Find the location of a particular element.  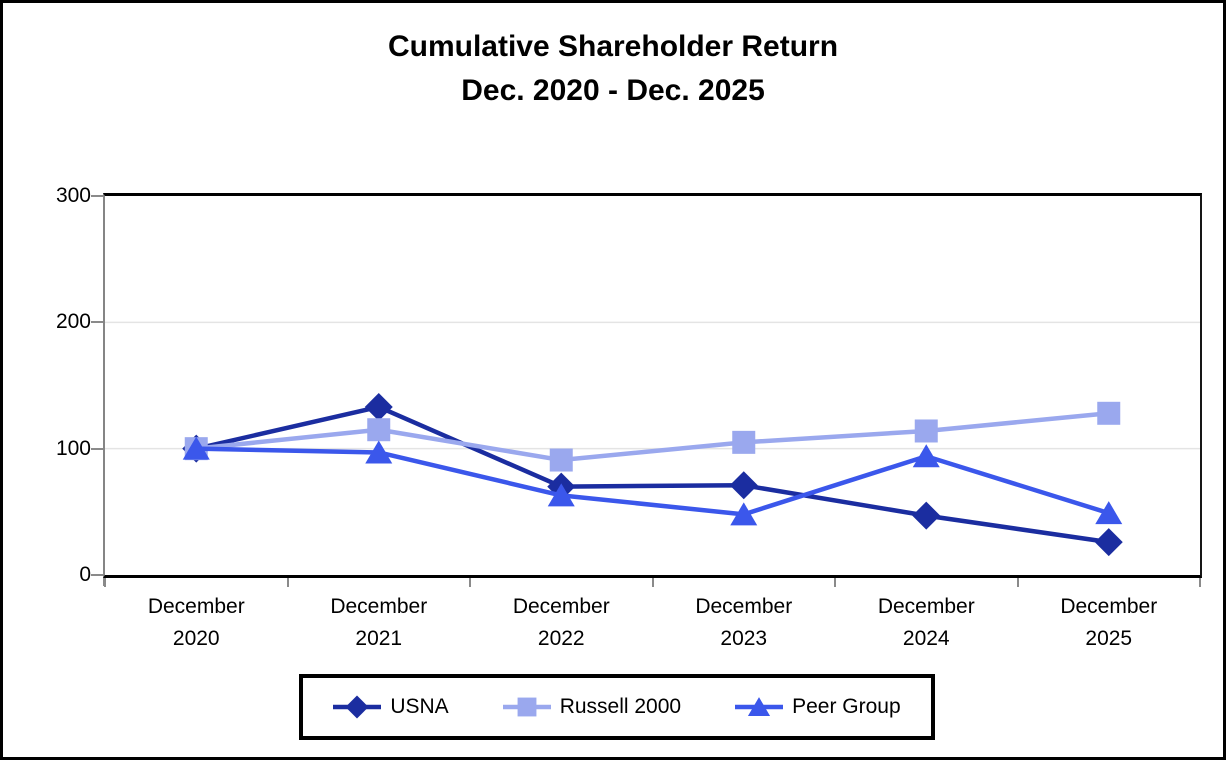

x-axis-label-2021: December 2021 is located at coordinates (379, 622).